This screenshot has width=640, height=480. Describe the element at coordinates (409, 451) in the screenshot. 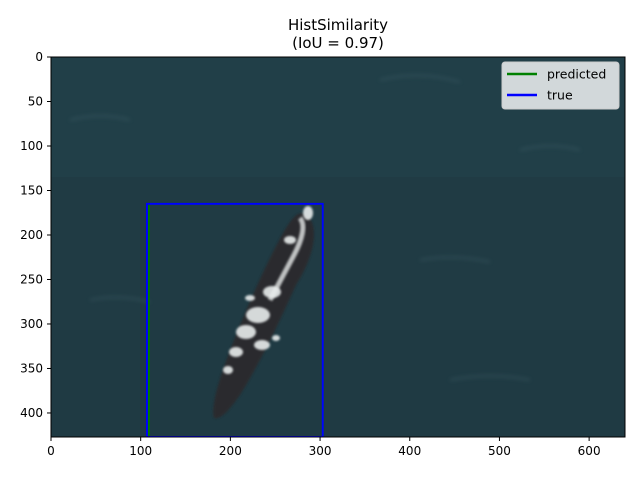

I see `x-tick-label: 400` at that location.